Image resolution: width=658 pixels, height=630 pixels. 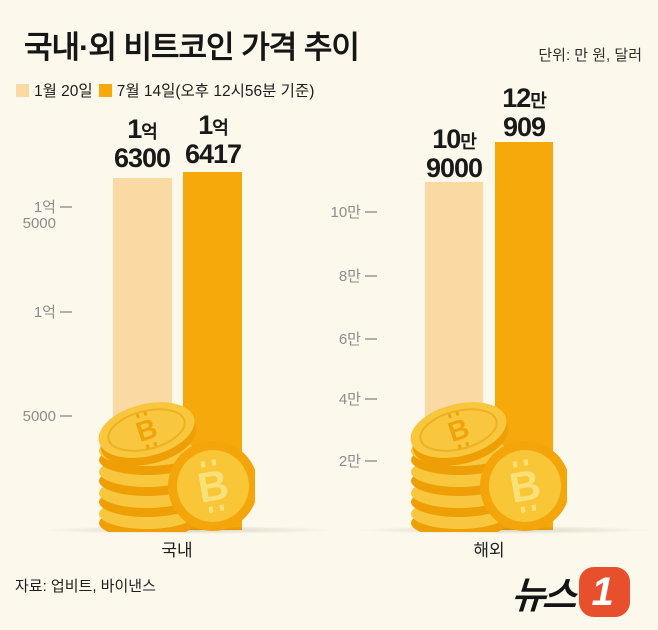 I want to click on source-note: 자료: 업비트, 바이낸스, so click(x=85, y=586).